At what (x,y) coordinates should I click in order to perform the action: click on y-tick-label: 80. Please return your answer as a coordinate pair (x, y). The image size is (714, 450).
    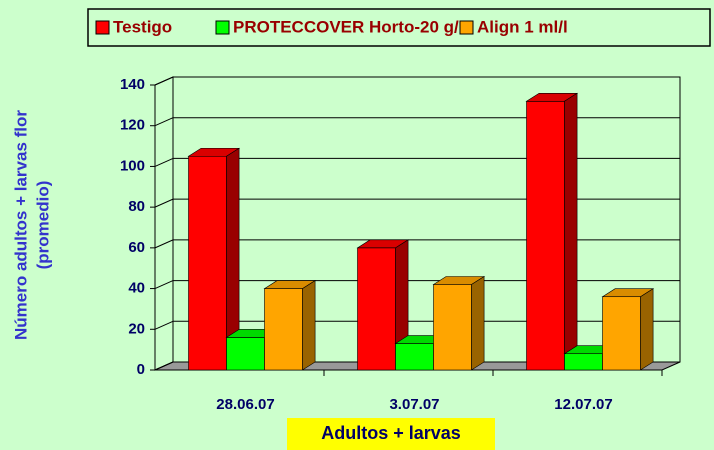
    Looking at the image, I should click on (136, 206).